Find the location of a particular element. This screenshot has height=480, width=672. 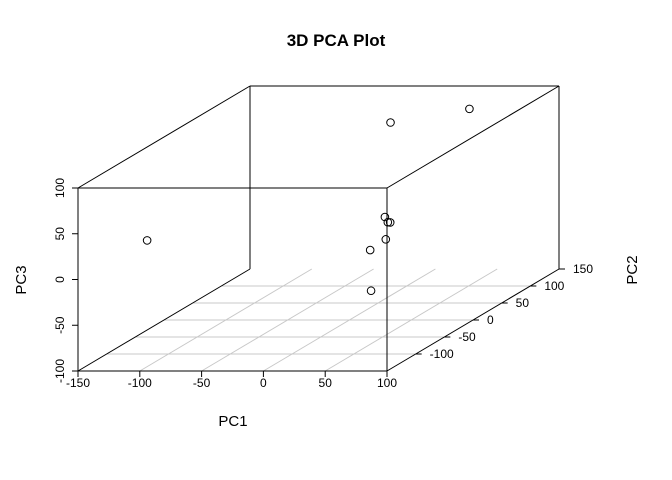

z-tick-label: 50 is located at coordinates (60, 234).